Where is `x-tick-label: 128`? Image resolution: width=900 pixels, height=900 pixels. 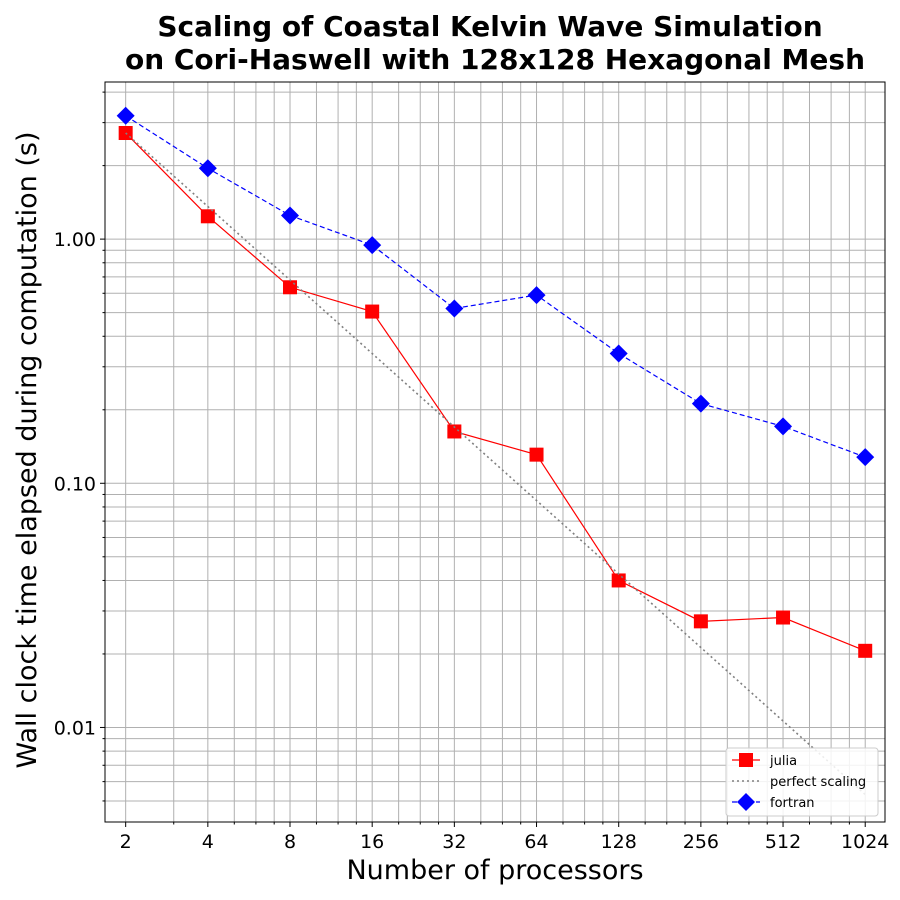
x-tick-label: 128 is located at coordinates (619, 842).